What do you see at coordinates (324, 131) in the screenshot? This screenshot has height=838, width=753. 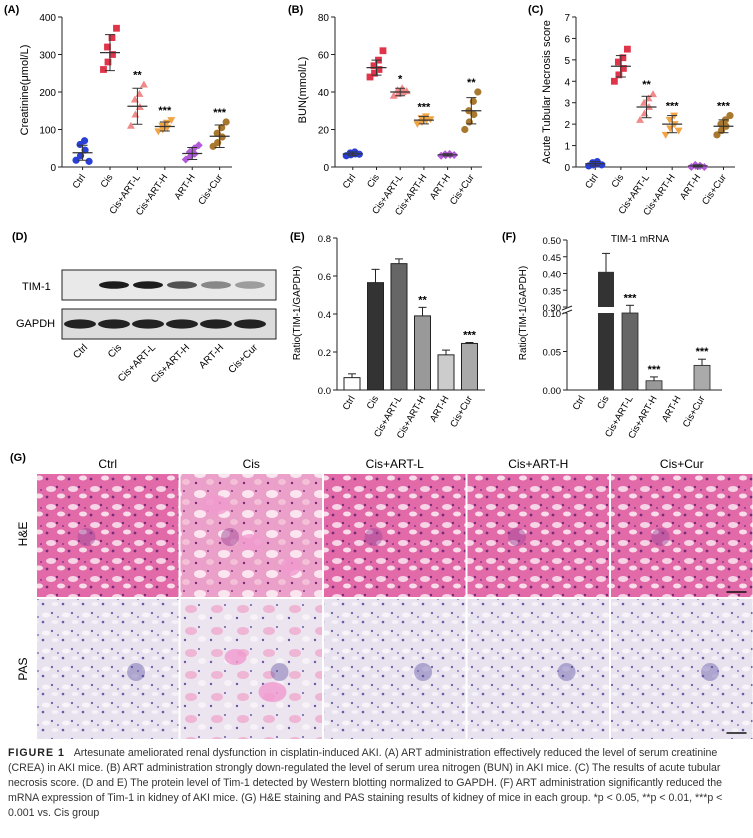 I see `y-tick-label: 20` at bounding box center [324, 131].